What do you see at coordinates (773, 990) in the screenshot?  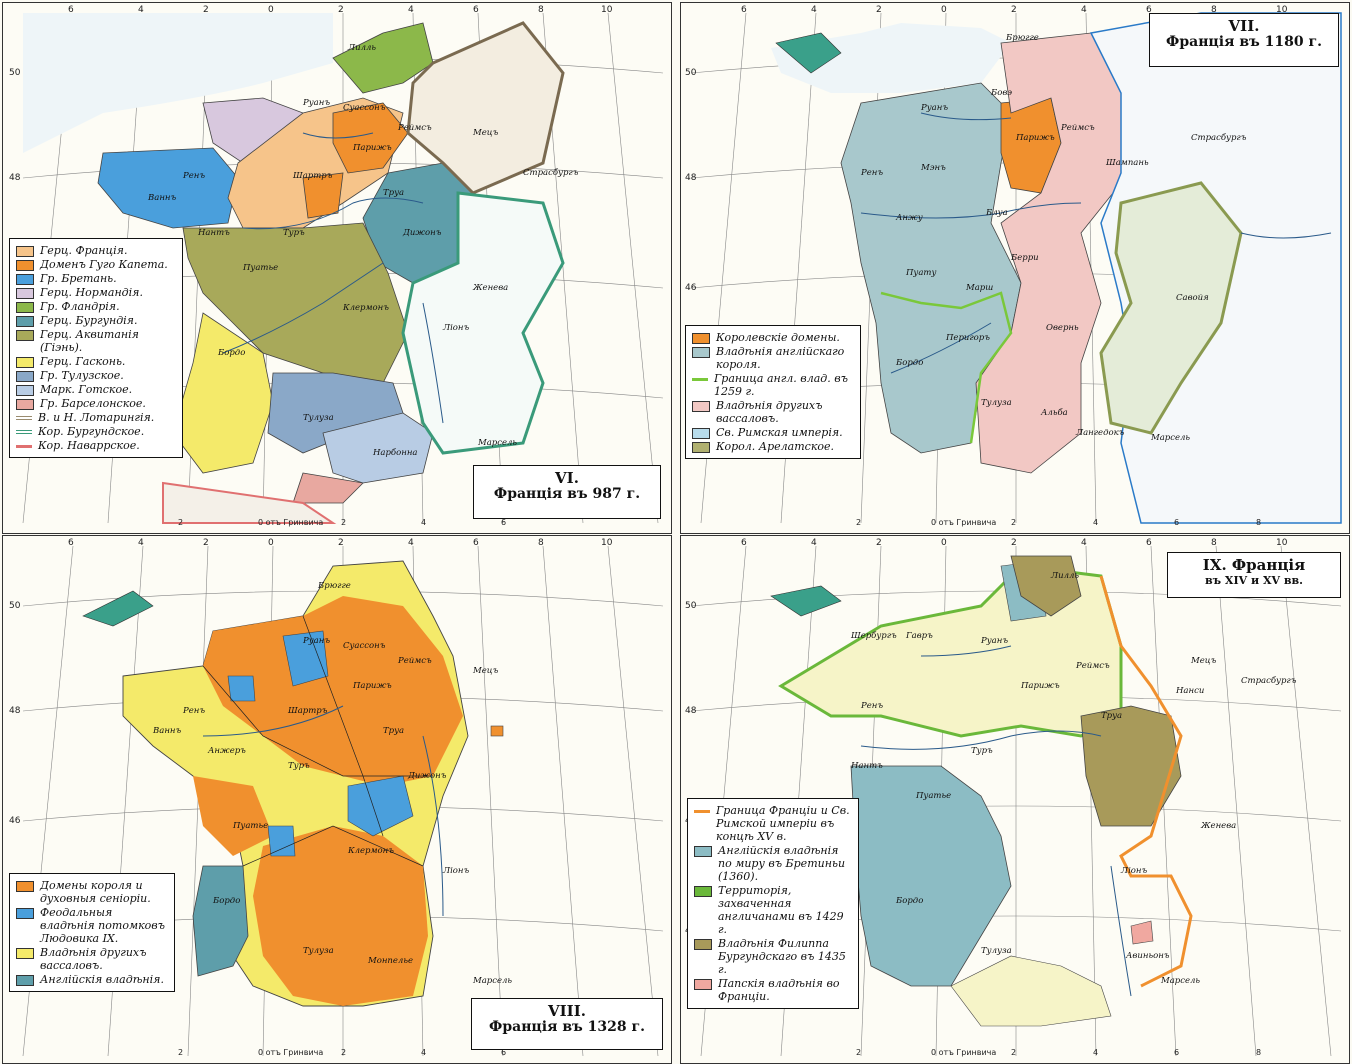 I see `legend-item: Папскія владѣнія во Франціи.` at bounding box center [773, 990].